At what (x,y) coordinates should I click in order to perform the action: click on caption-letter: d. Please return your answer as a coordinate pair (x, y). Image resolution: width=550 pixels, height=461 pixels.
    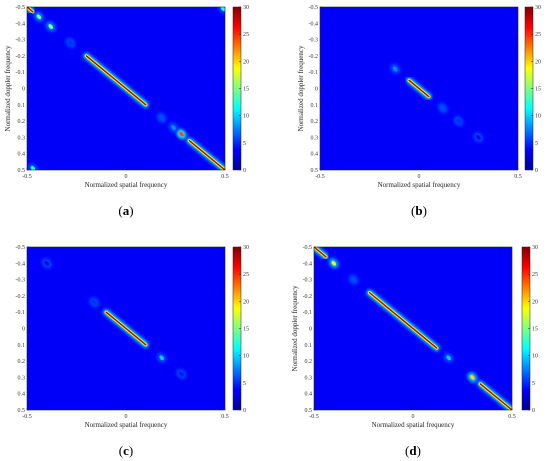
    Looking at the image, I should click on (413, 450).